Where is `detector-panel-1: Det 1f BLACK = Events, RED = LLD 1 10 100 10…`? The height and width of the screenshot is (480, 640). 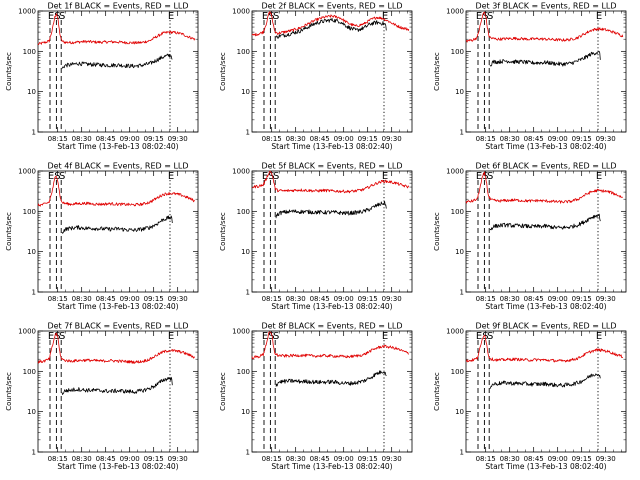 detector-panel-1: Det 1f BLACK = Events, RED = LLD 1 10 100 10… is located at coordinates (102, 76).